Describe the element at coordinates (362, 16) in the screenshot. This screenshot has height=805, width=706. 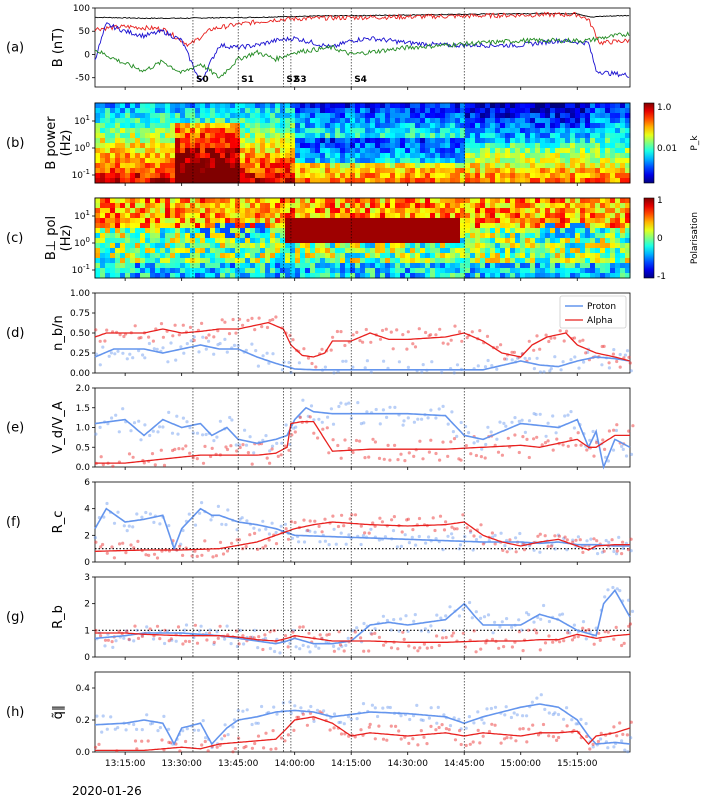
I see `series-magBmag` at that location.